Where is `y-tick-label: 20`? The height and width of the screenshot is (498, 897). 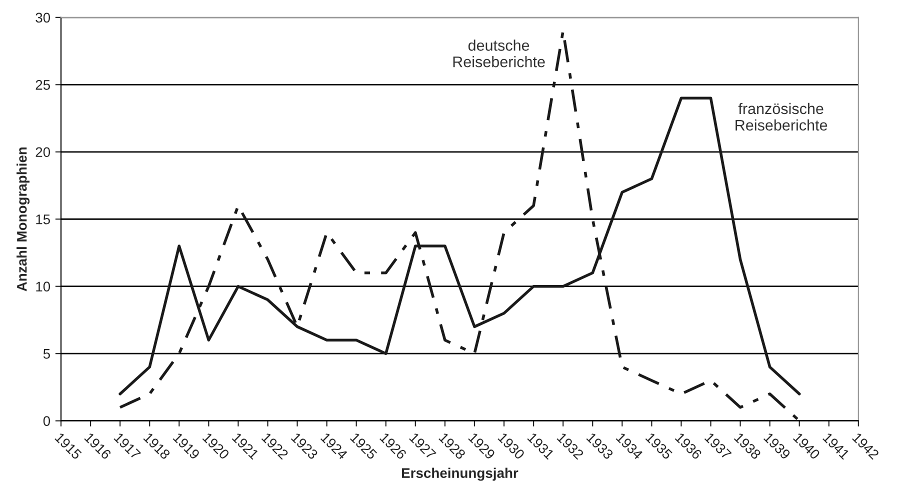 y-tick-label: 20 is located at coordinates (43, 152).